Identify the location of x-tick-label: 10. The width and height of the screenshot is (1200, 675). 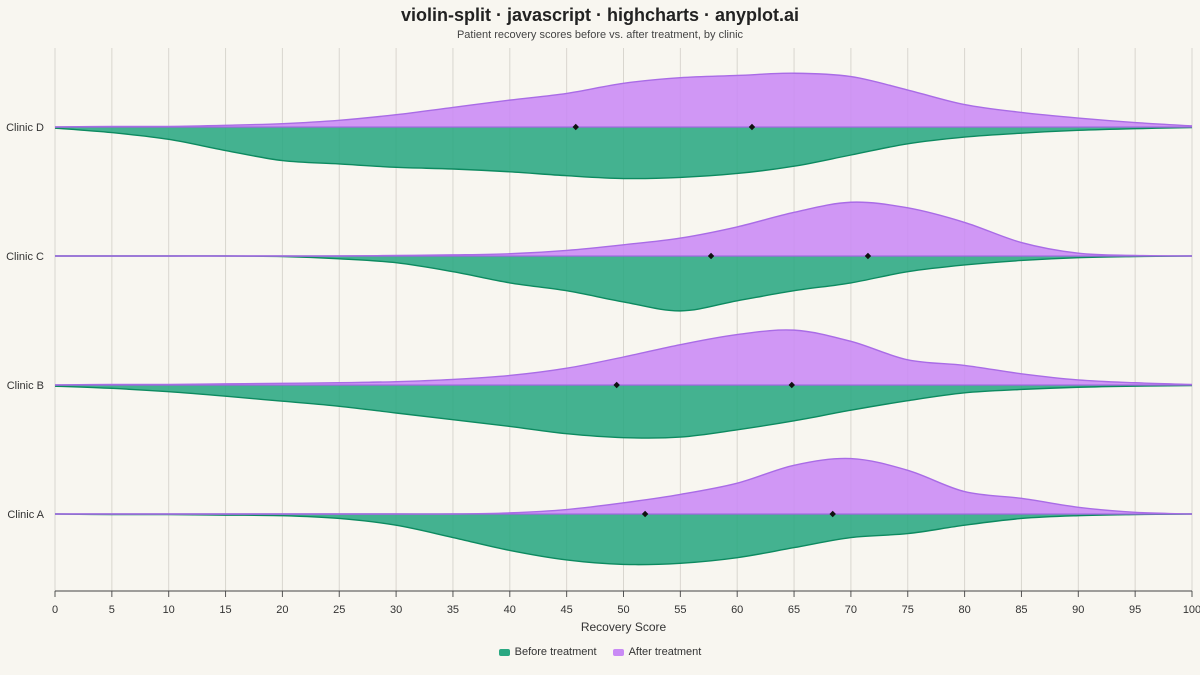
(169, 610).